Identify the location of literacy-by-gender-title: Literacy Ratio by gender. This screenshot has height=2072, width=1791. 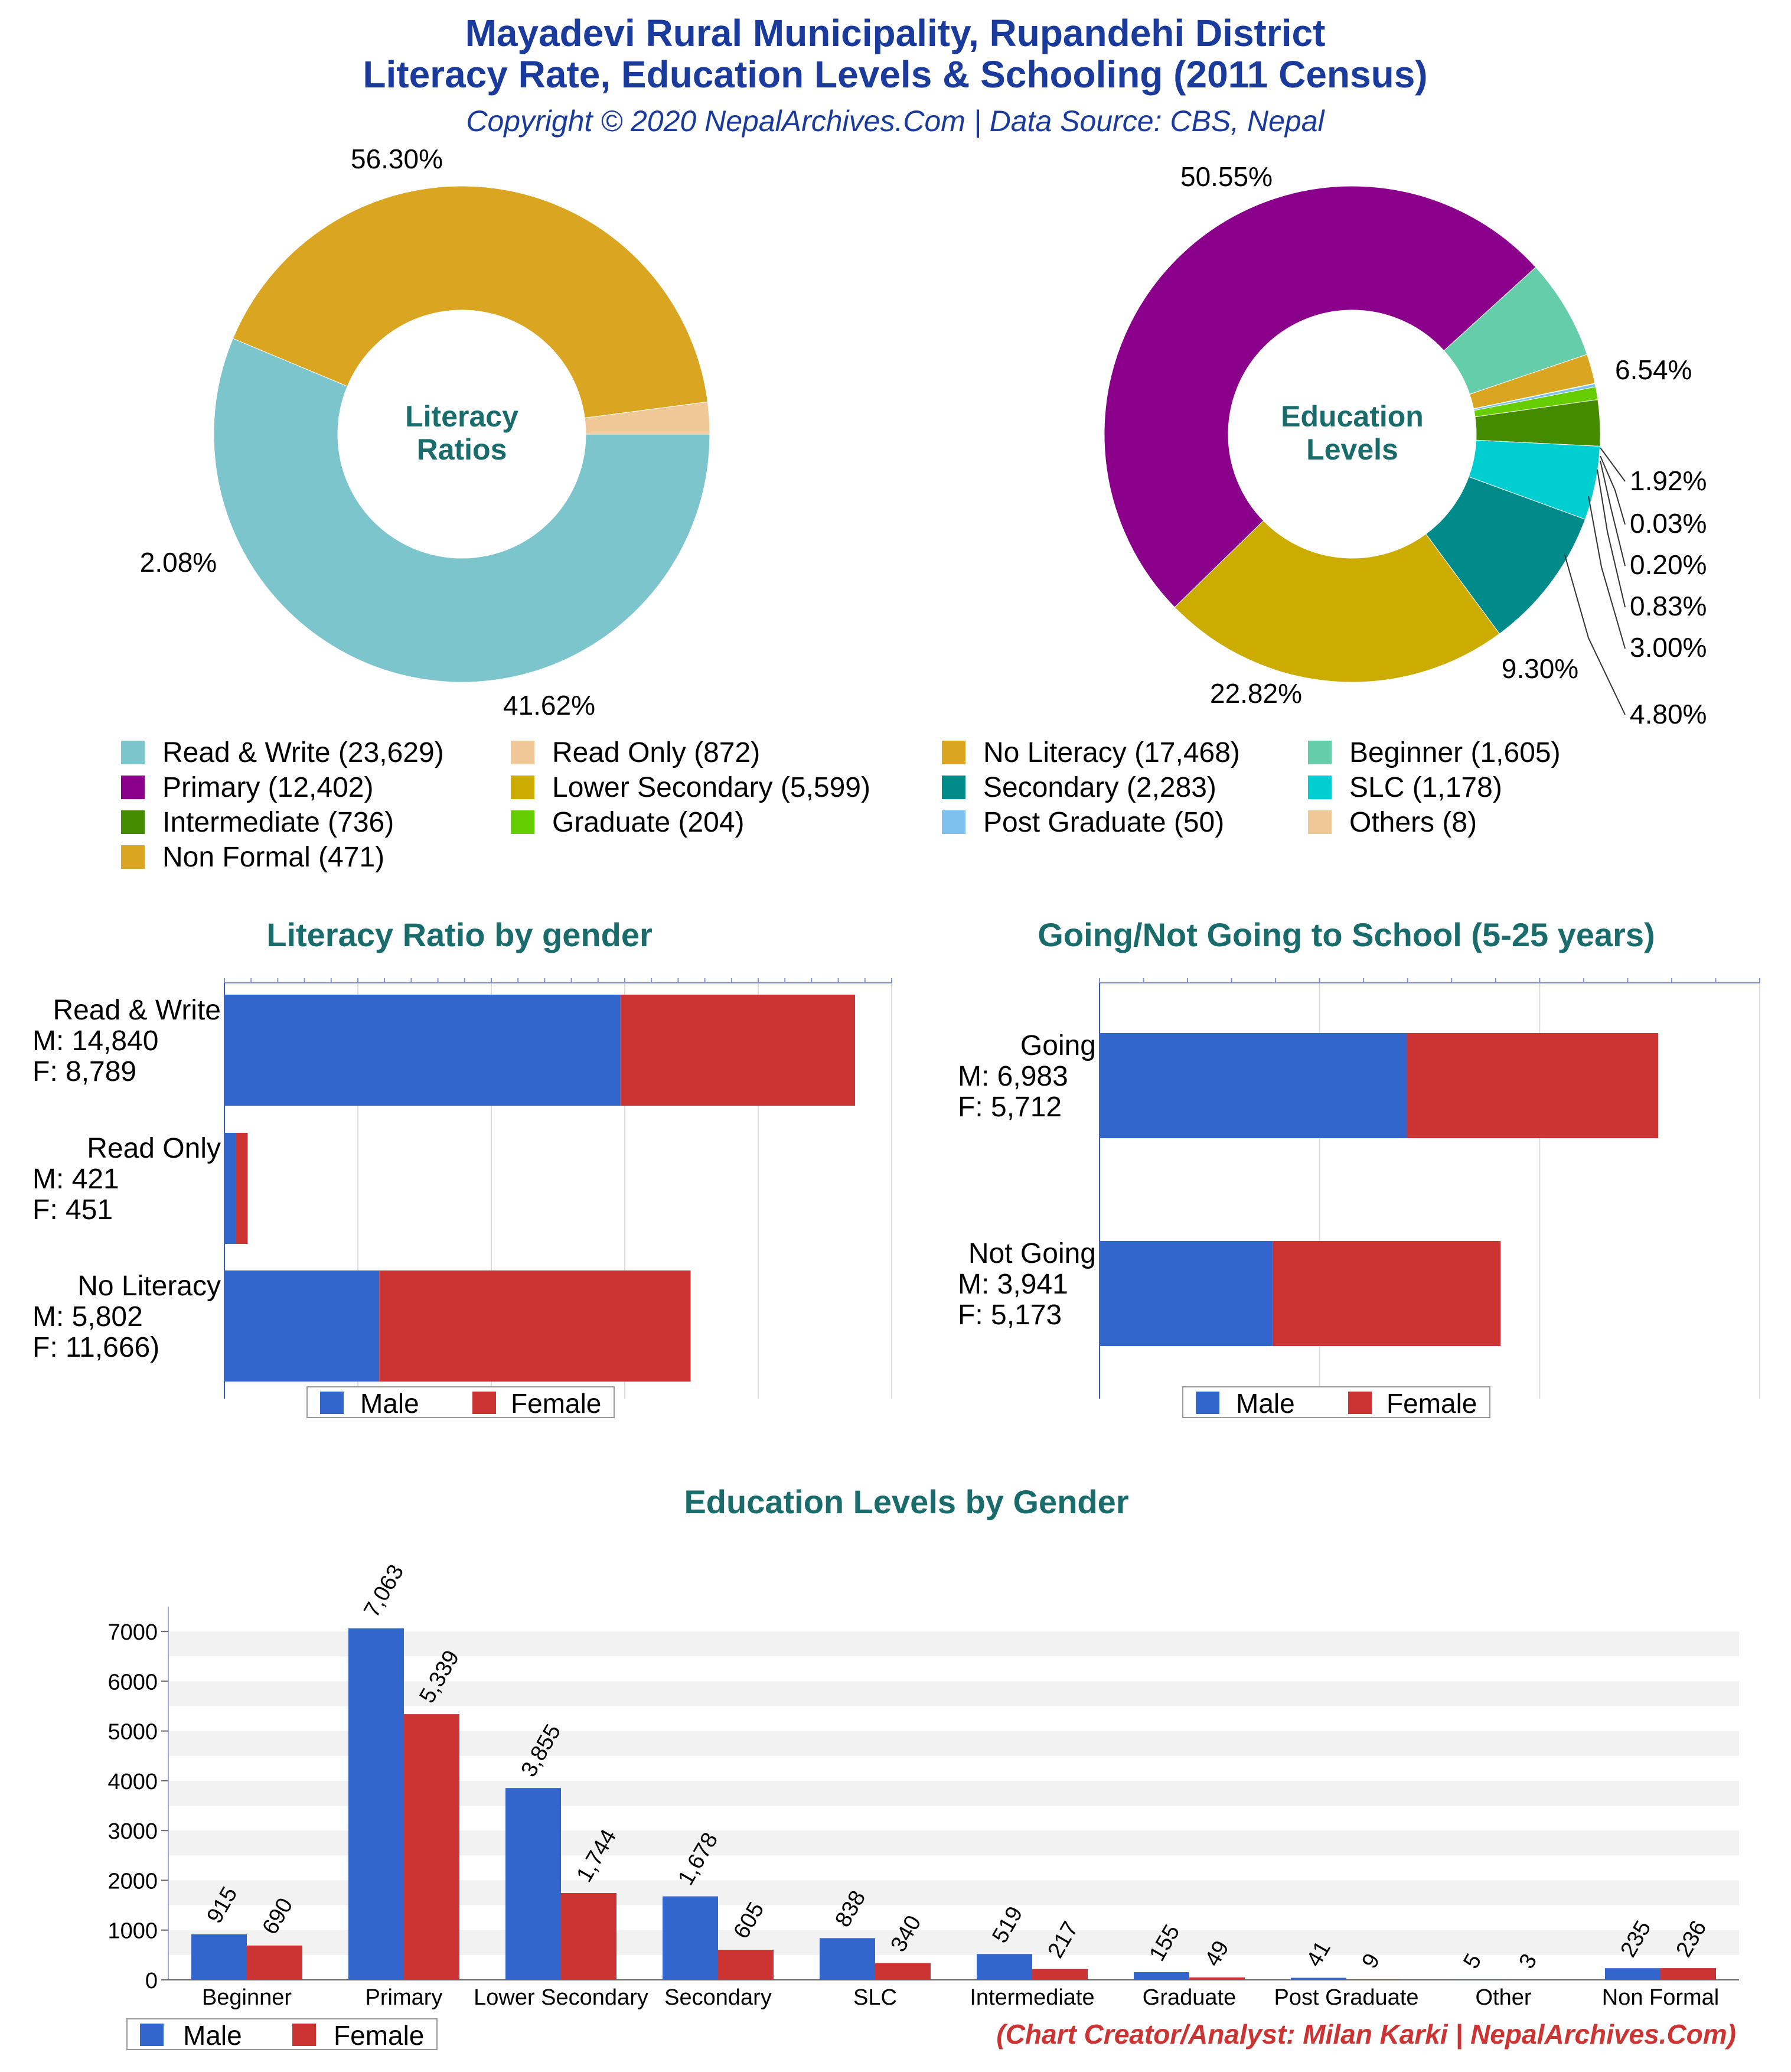
(459, 934).